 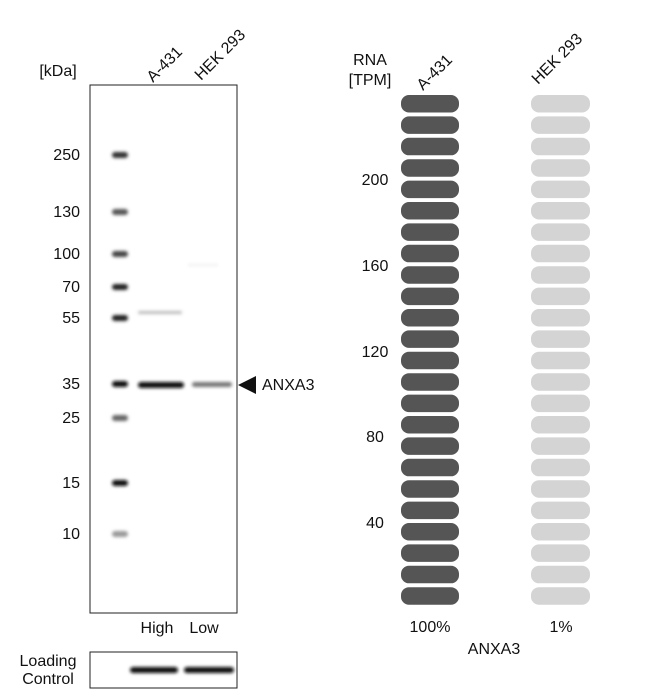 What do you see at coordinates (370, 80) in the screenshot?
I see `rna-label: [TPM]` at bounding box center [370, 80].